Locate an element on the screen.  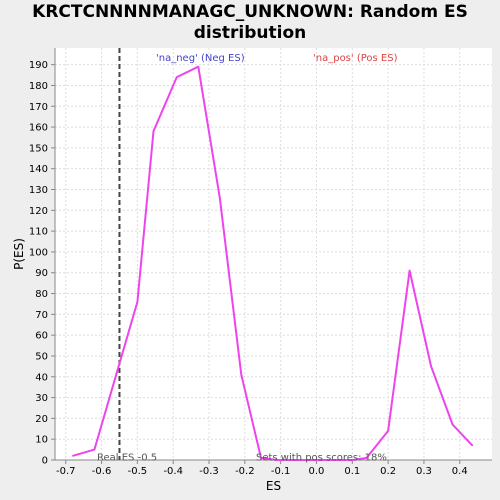
y-tick-label: 100 is located at coordinates (38, 252).